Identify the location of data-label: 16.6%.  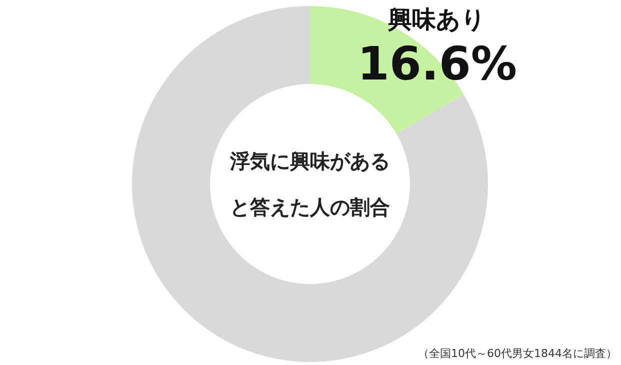
(437, 63).